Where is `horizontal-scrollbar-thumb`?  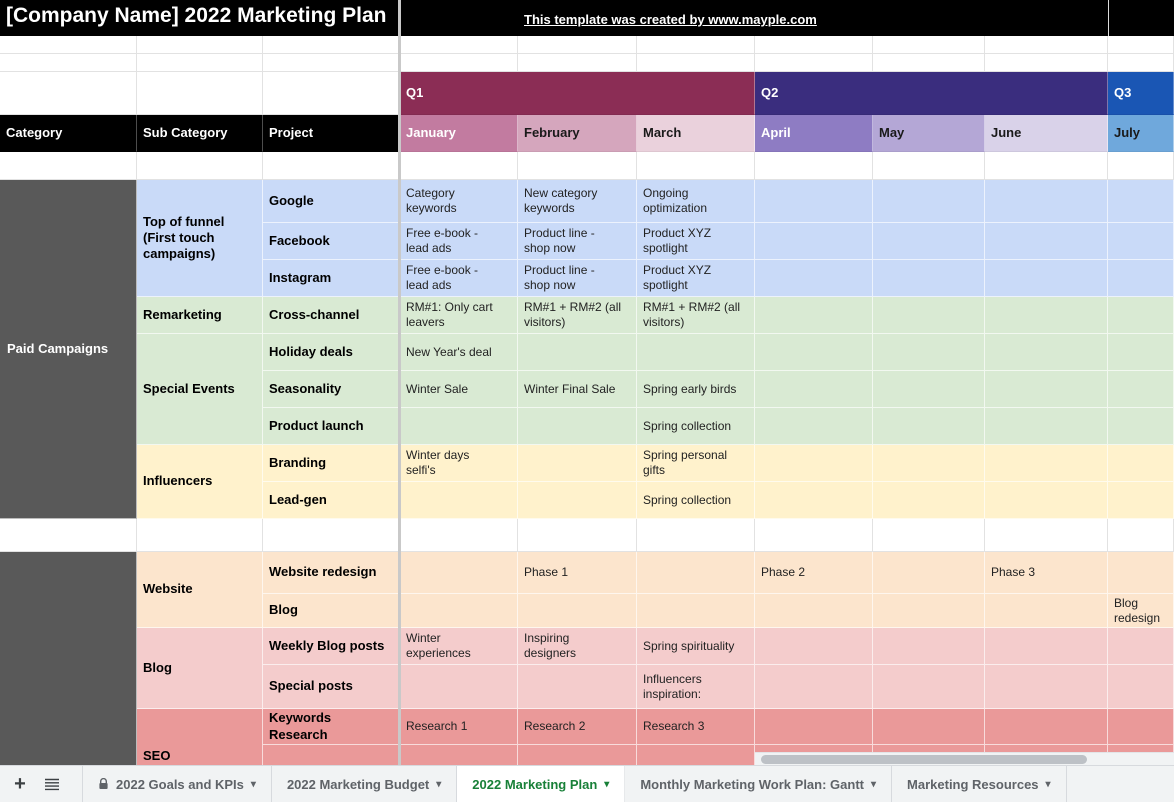
horizontal-scrollbar-thumb is located at coordinates (924, 759).